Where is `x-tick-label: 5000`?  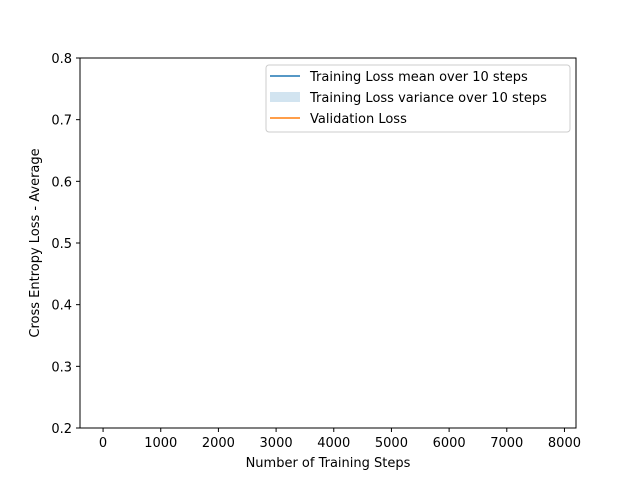
x-tick-label: 5000 is located at coordinates (391, 443).